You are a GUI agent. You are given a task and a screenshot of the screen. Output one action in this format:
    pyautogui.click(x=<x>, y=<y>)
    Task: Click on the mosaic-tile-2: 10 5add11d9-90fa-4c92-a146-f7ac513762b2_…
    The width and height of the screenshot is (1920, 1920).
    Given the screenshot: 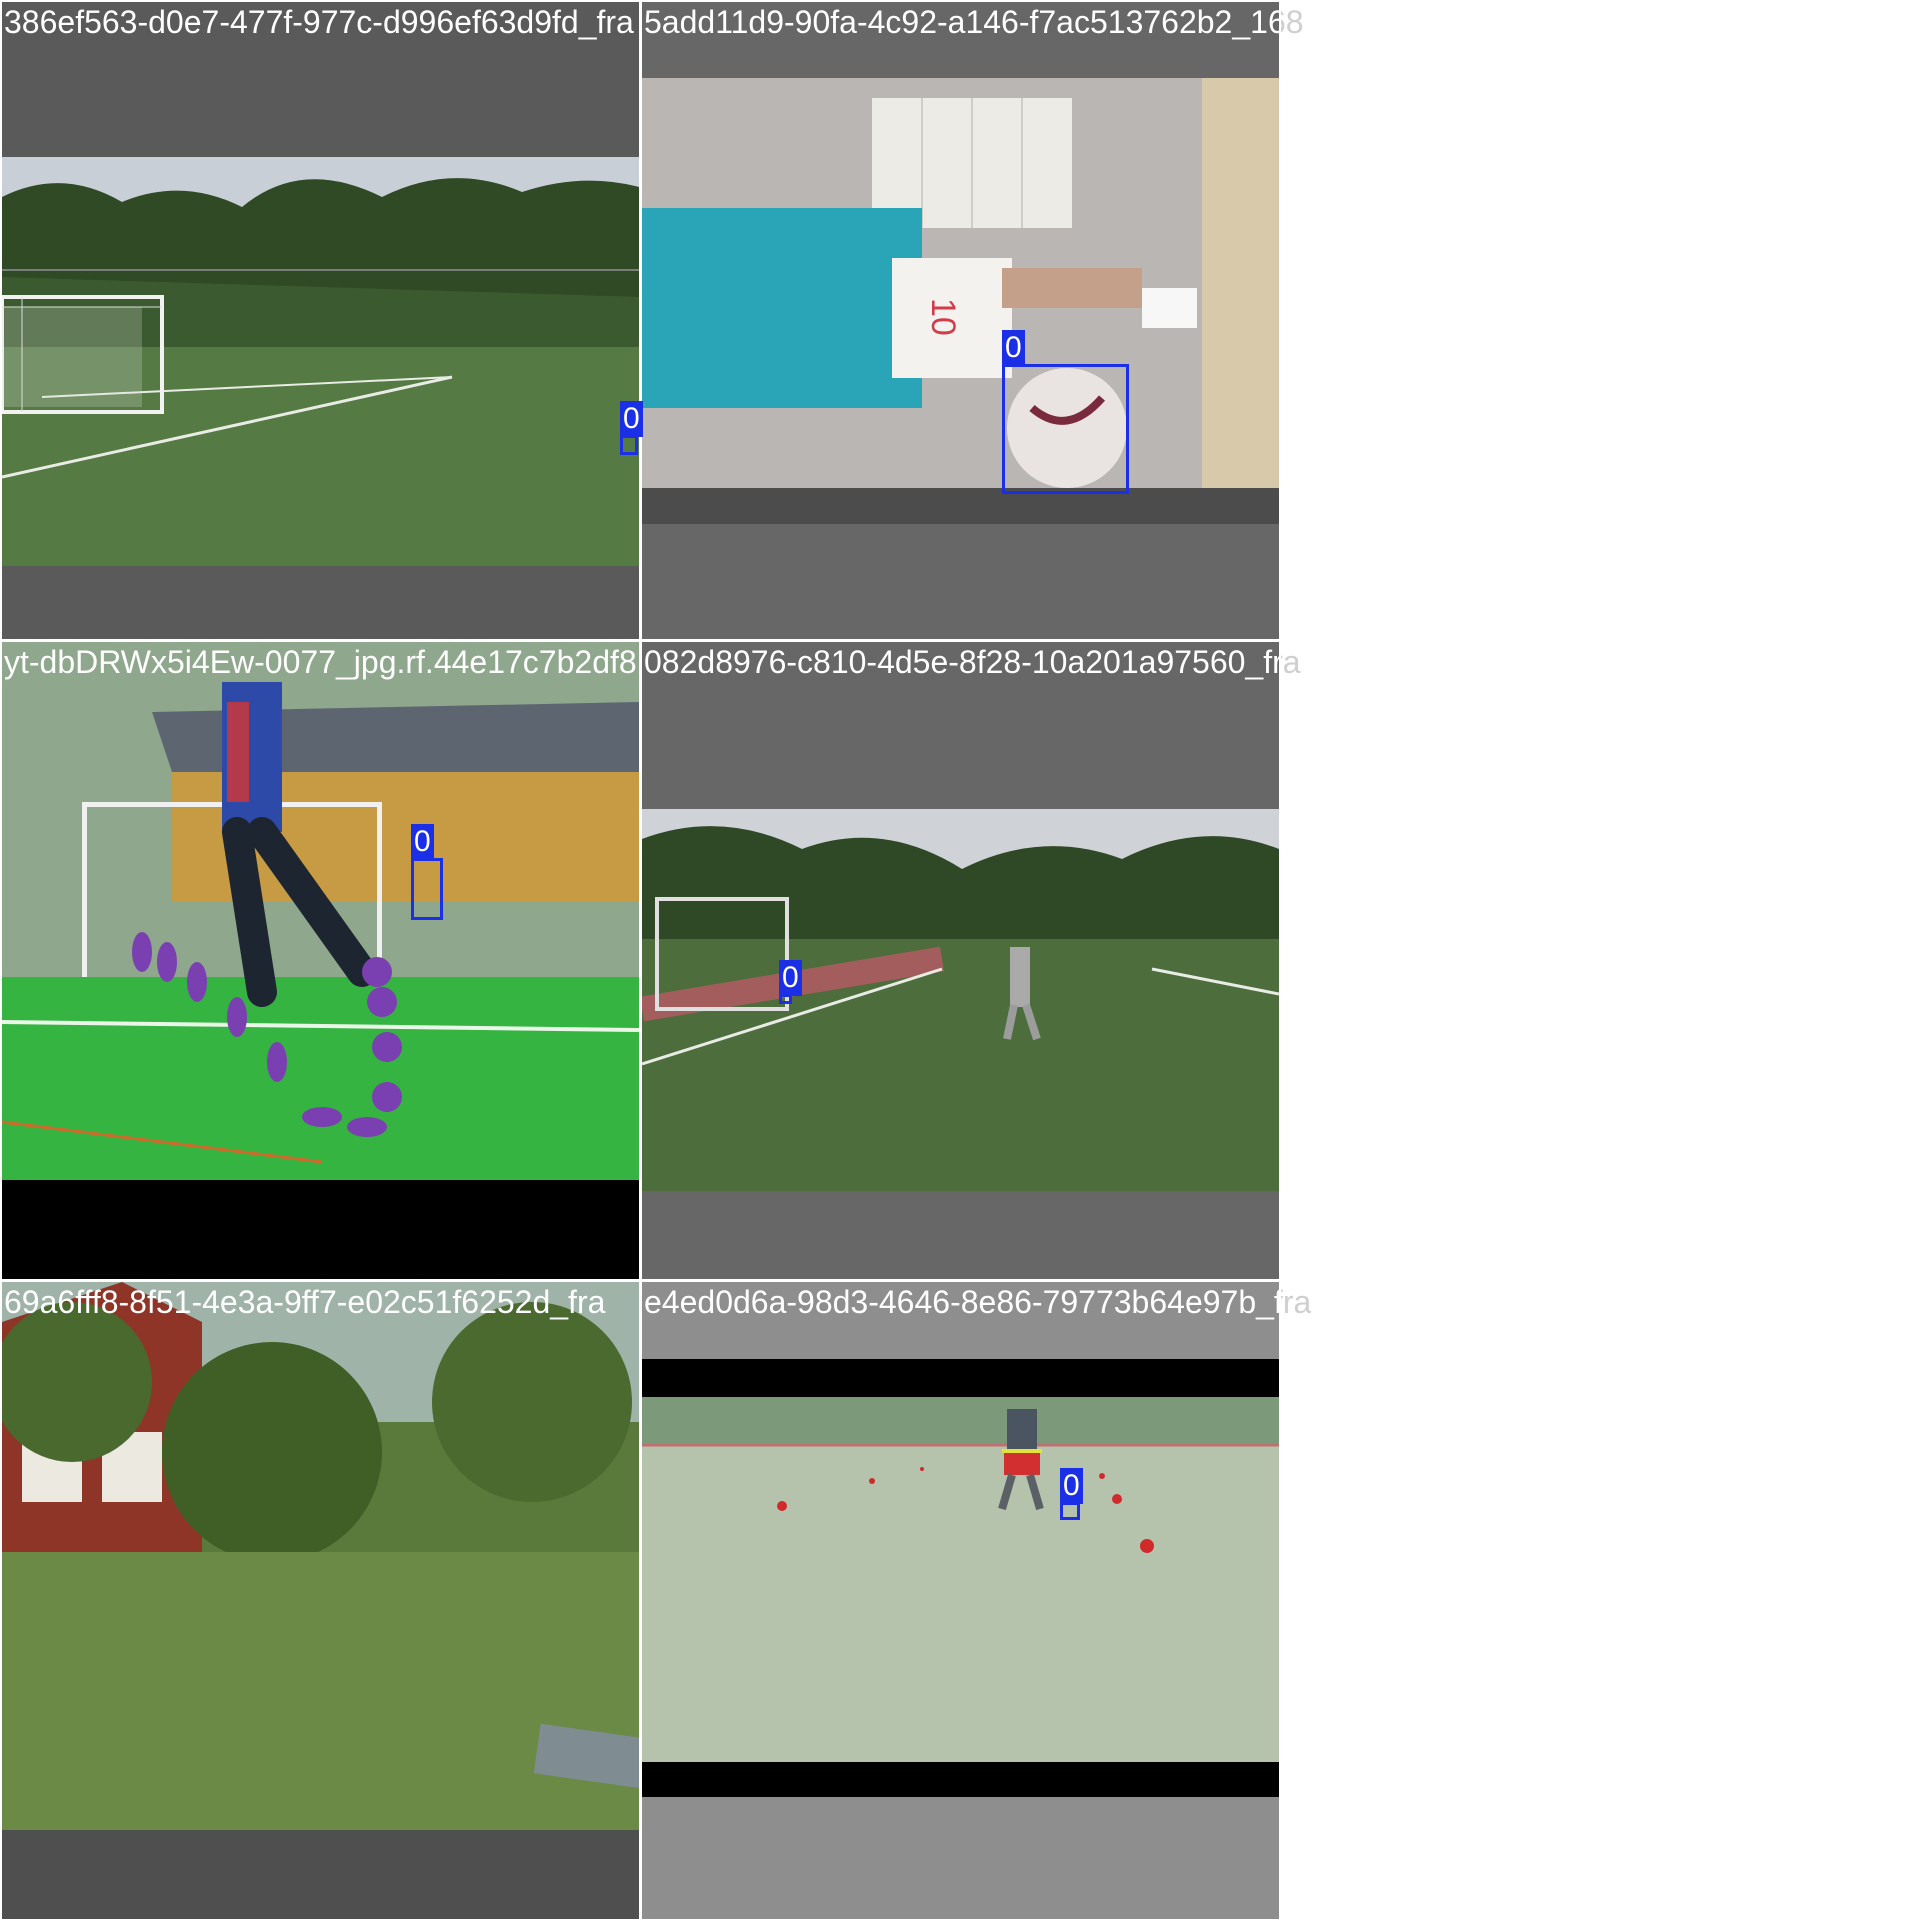 What is the action you would take?
    pyautogui.click(x=973, y=320)
    